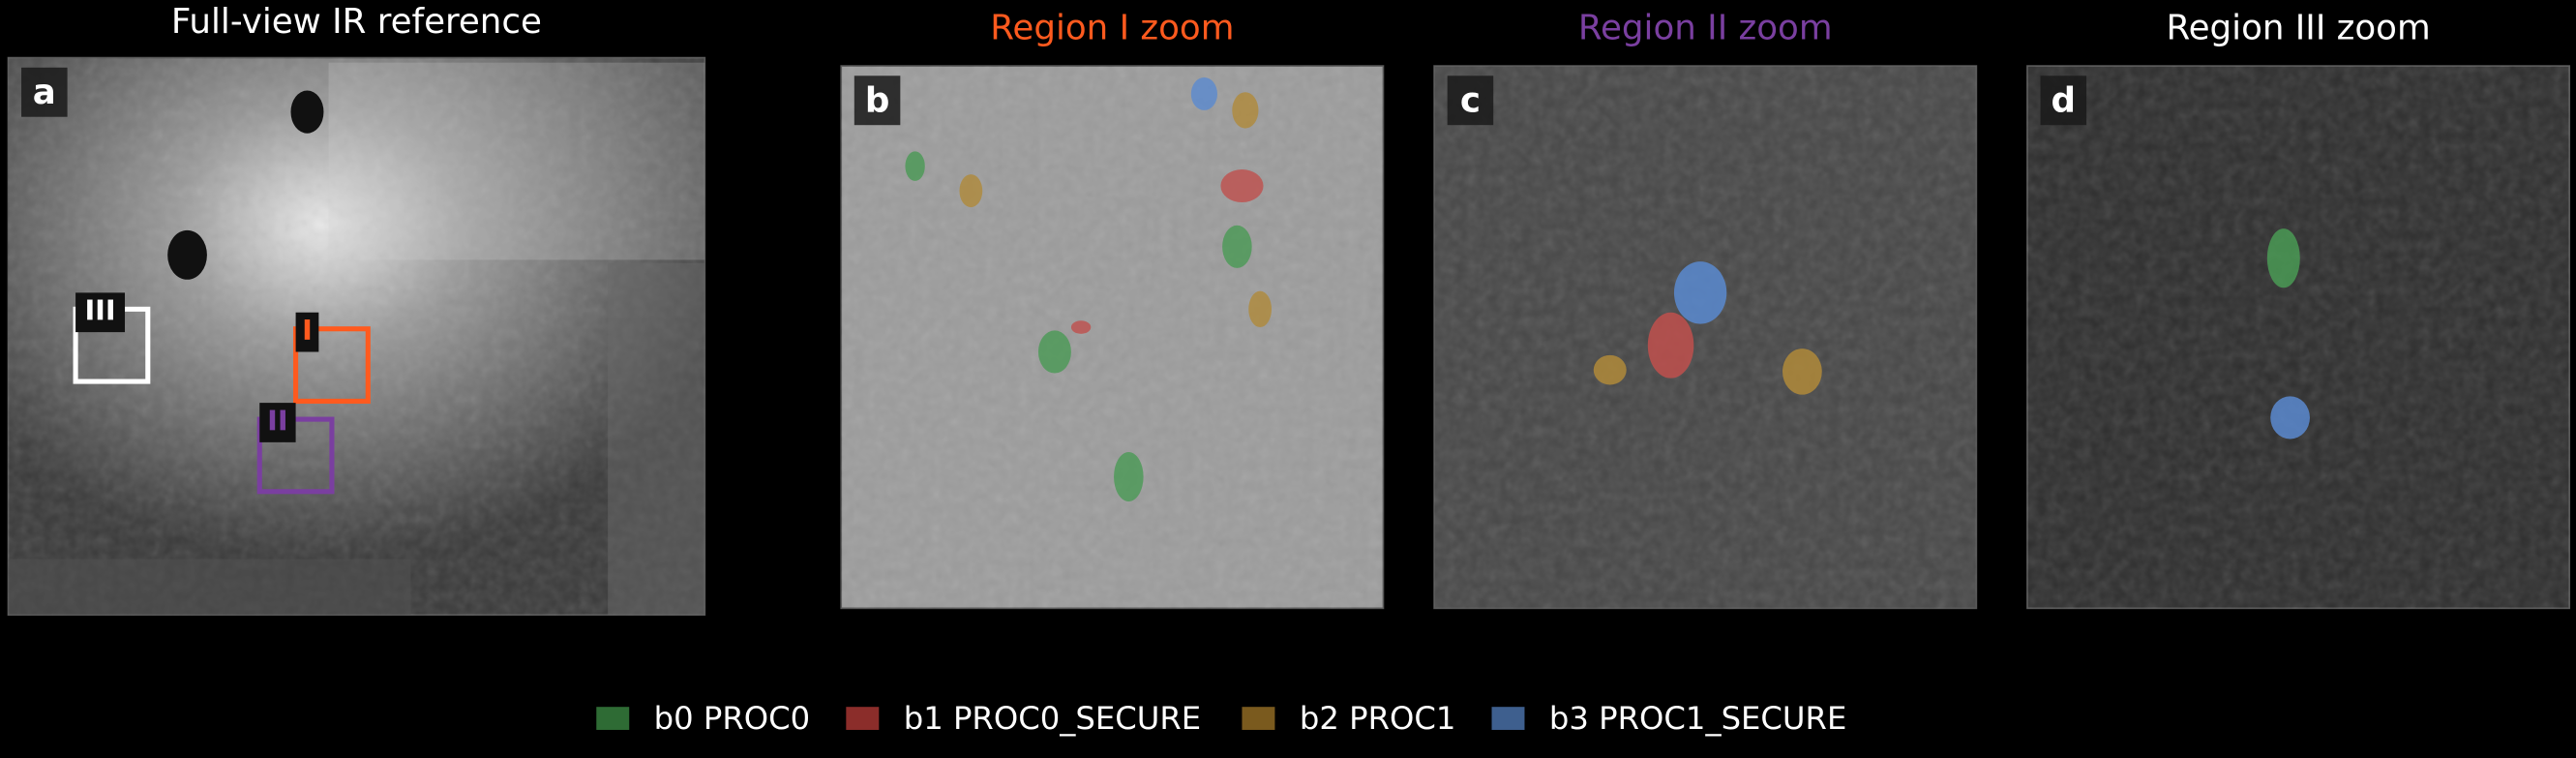  I want to click on panel-letter: b, so click(877, 100).